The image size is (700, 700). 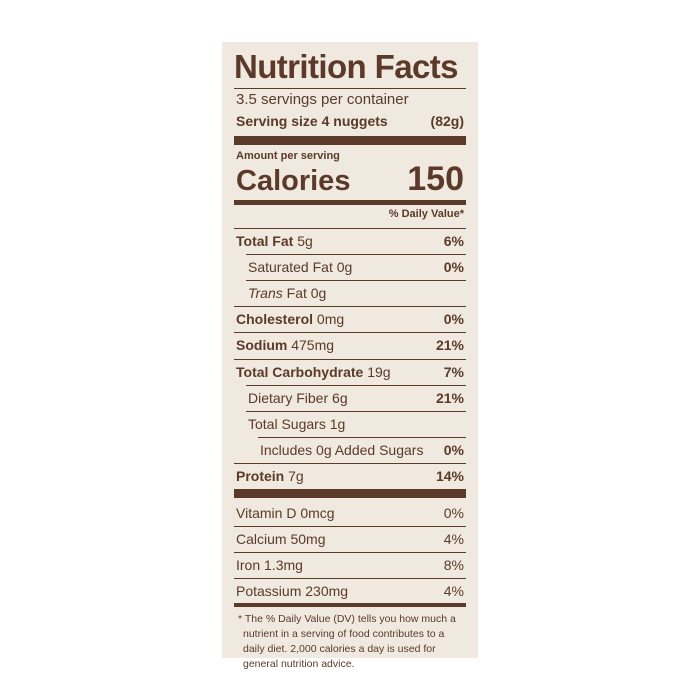 What do you see at coordinates (350, 513) in the screenshot?
I see `vitamin-row: Vitamin D 0mcg 0%` at bounding box center [350, 513].